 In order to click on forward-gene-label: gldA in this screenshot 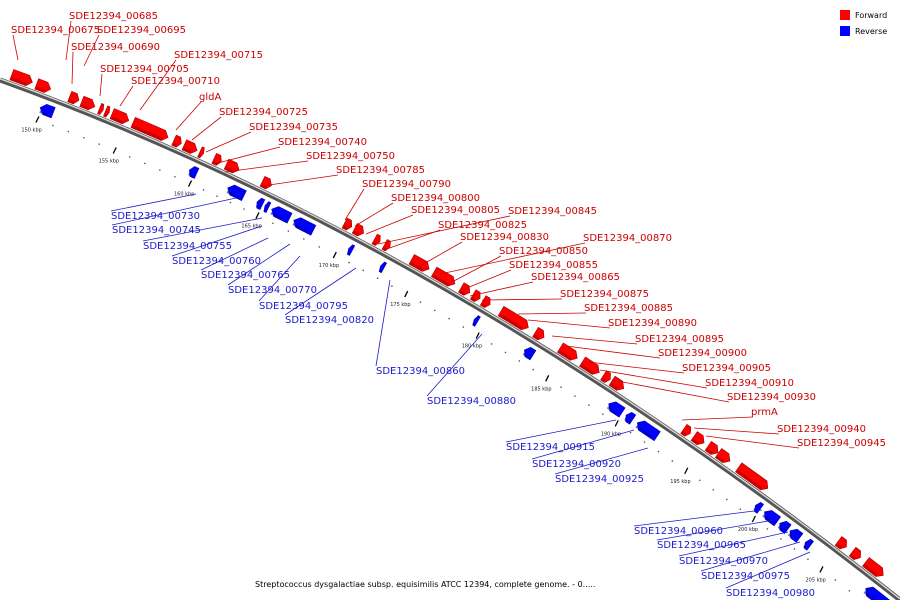, I will do `click(210, 97)`.